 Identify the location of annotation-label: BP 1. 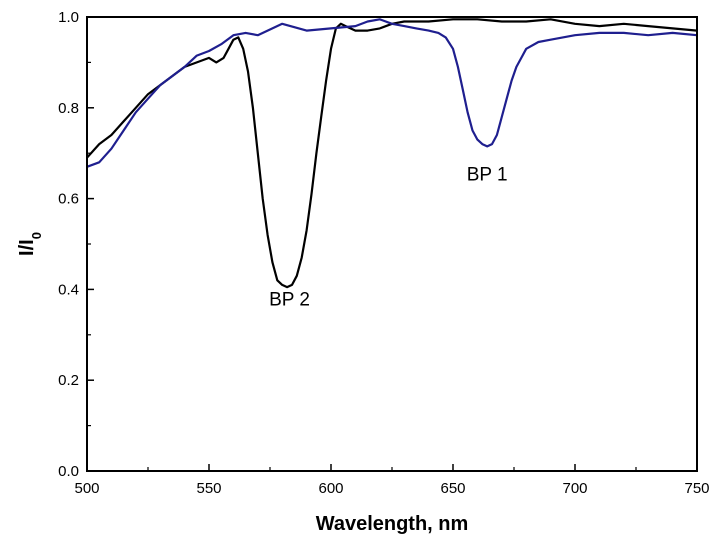
(487, 174).